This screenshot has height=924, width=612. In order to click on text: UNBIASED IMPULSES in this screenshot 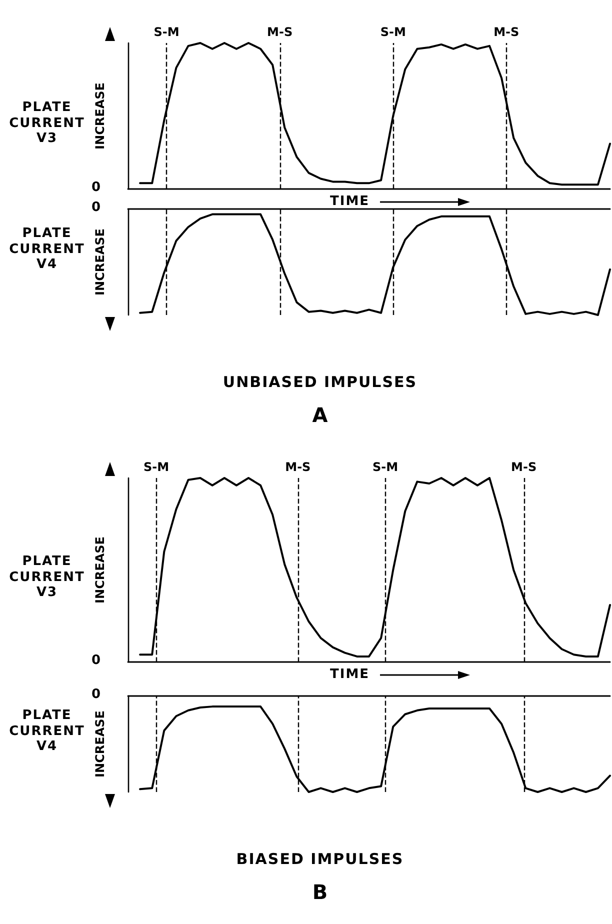, I will do `click(320, 382)`.